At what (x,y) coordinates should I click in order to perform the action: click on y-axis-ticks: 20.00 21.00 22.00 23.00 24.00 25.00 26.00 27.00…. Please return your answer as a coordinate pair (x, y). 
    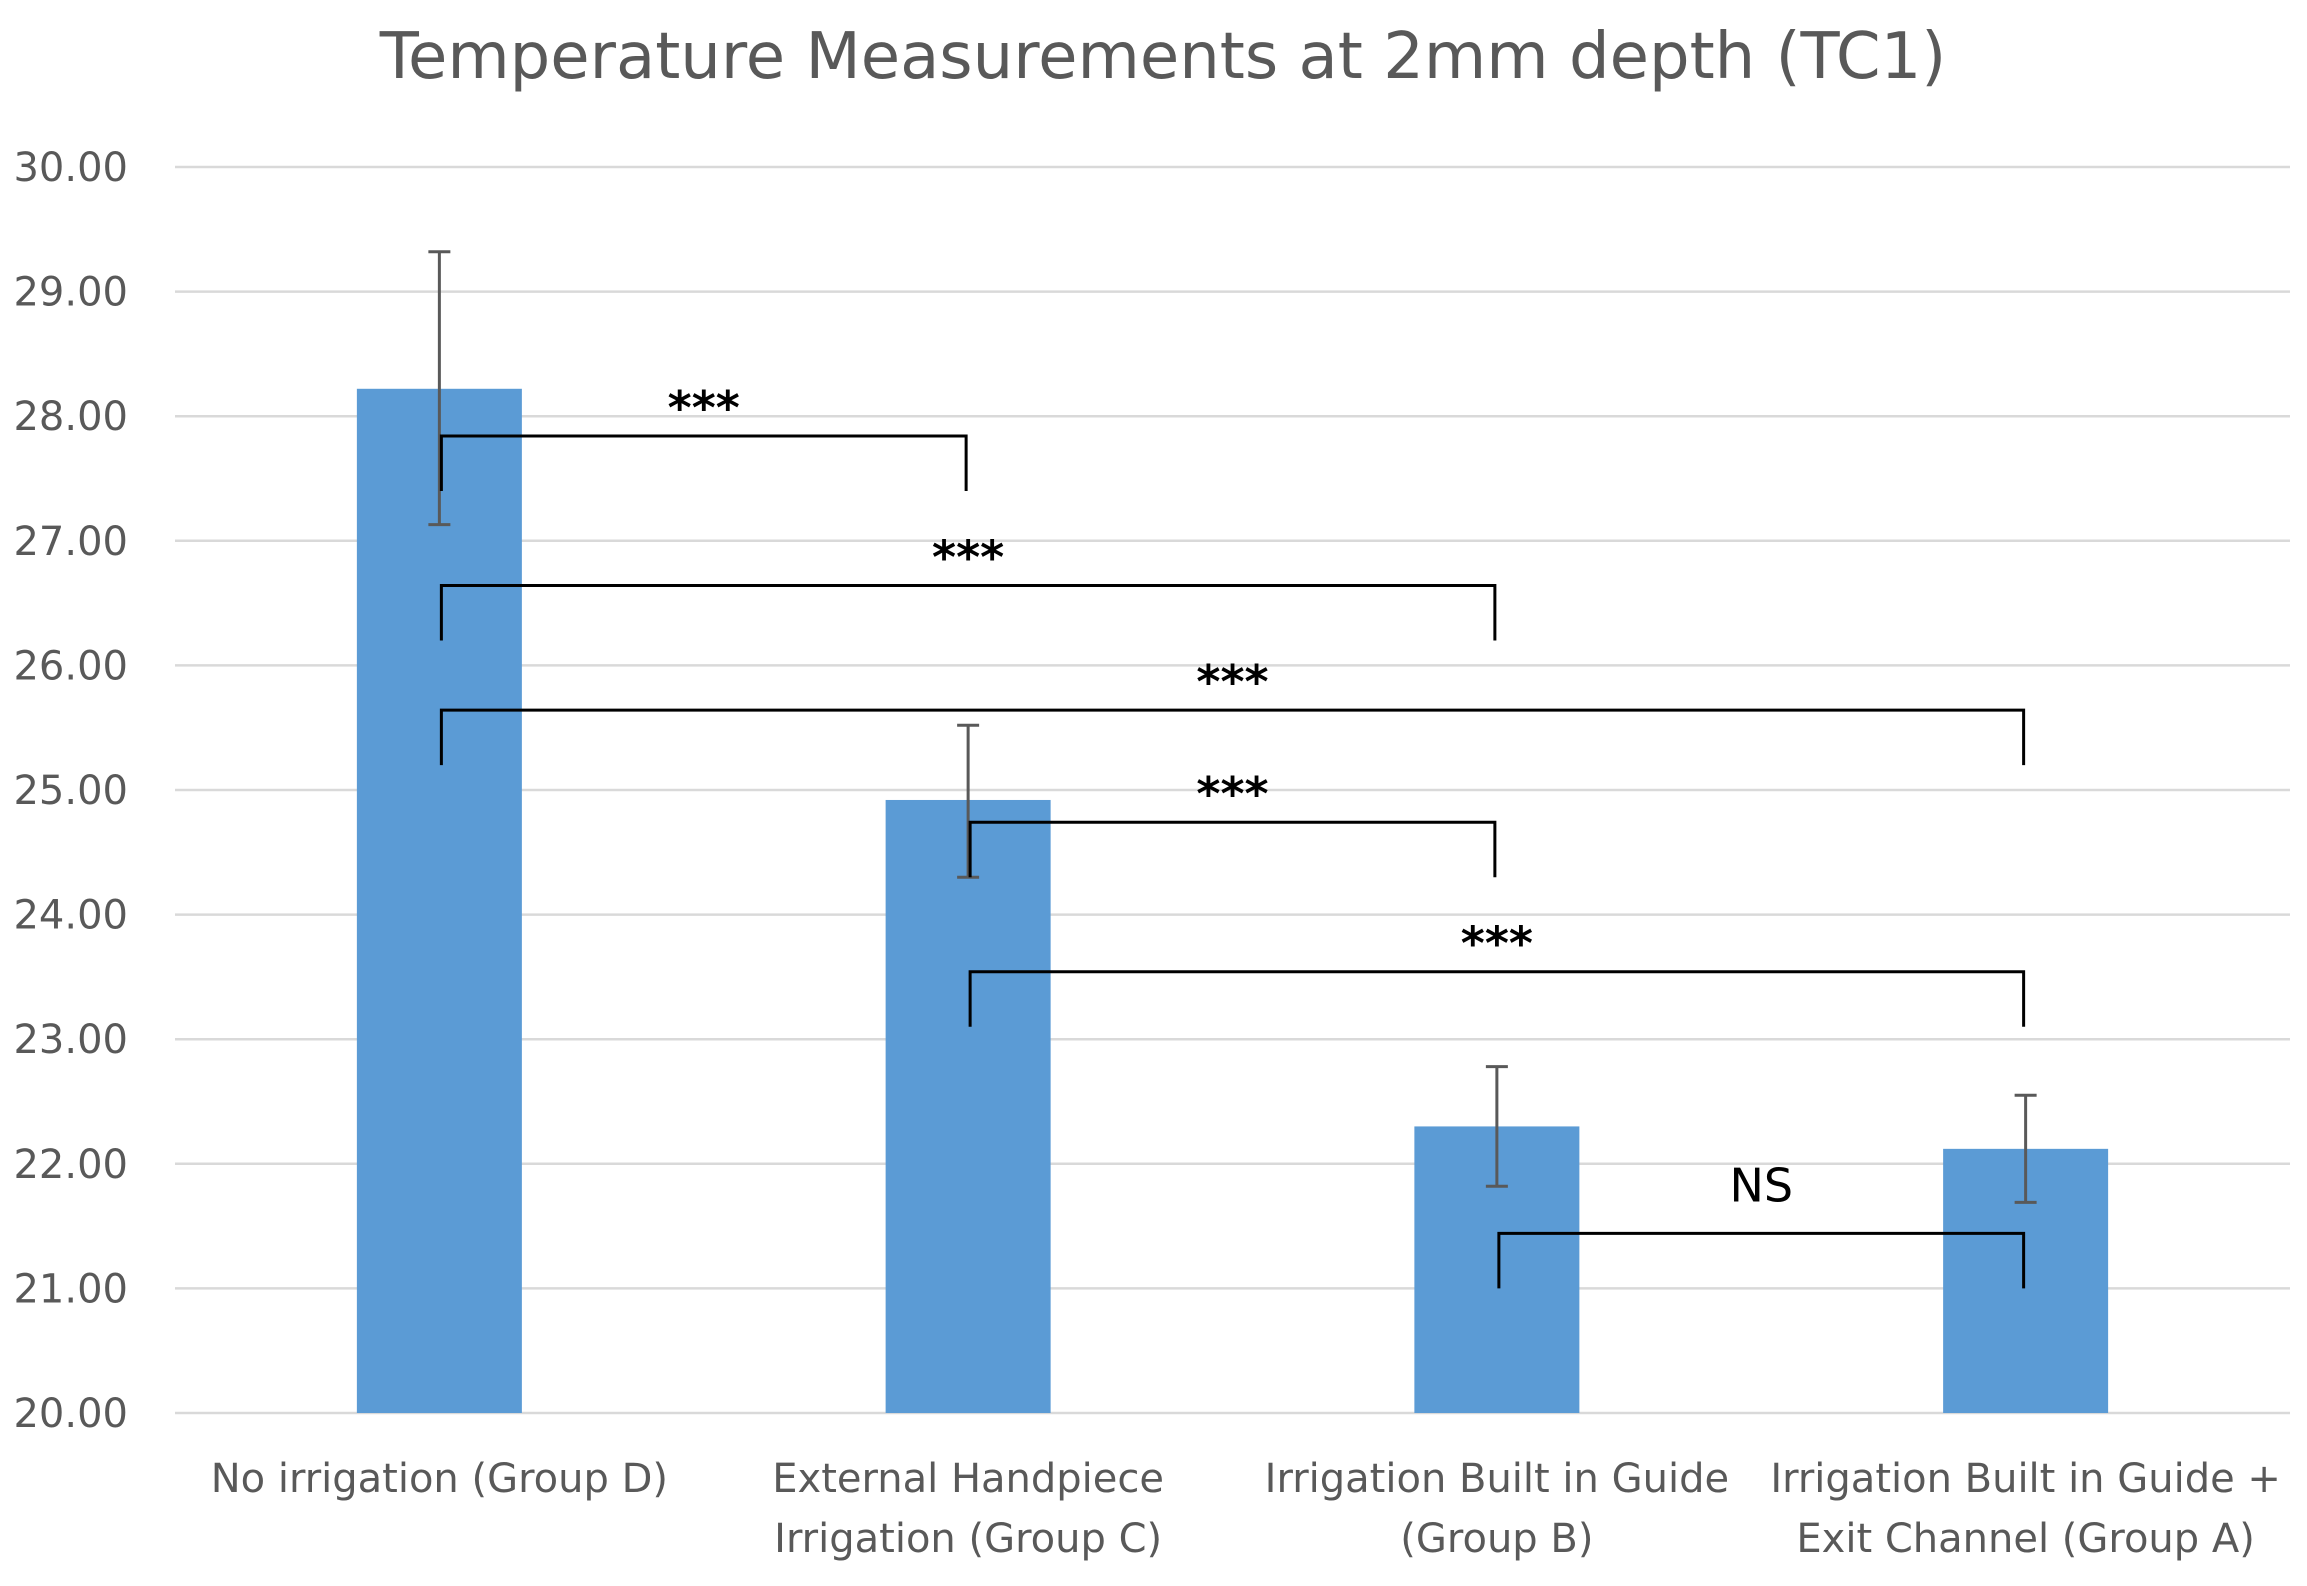
    Looking at the image, I should click on (70, 791).